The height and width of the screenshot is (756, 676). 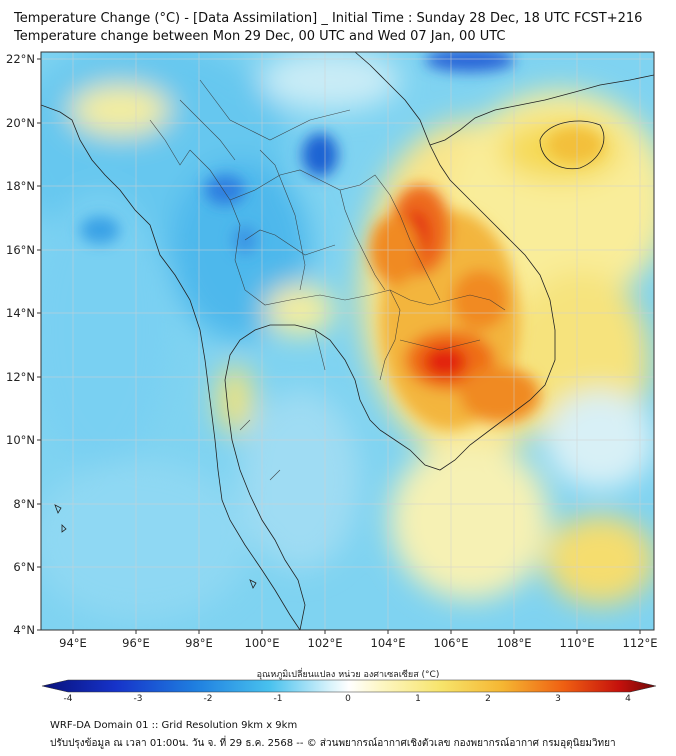 What do you see at coordinates (20, 186) in the screenshot?
I see `lat-tick-label: 18°N` at bounding box center [20, 186].